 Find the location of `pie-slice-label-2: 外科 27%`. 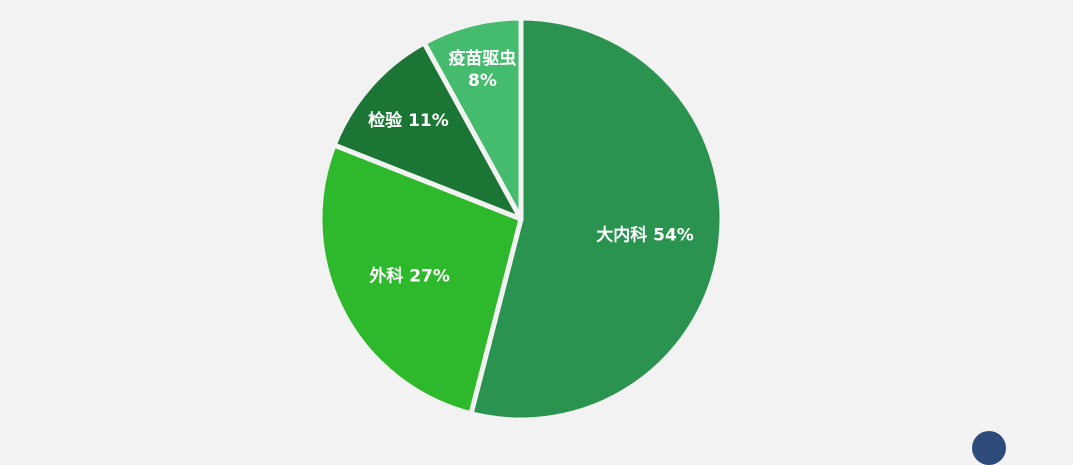

pie-slice-label-2: 外科 27% is located at coordinates (409, 276).